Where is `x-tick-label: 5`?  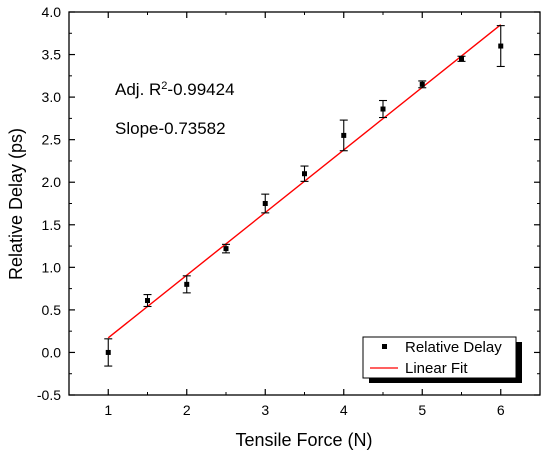
x-tick-label: 5 is located at coordinates (422, 410).